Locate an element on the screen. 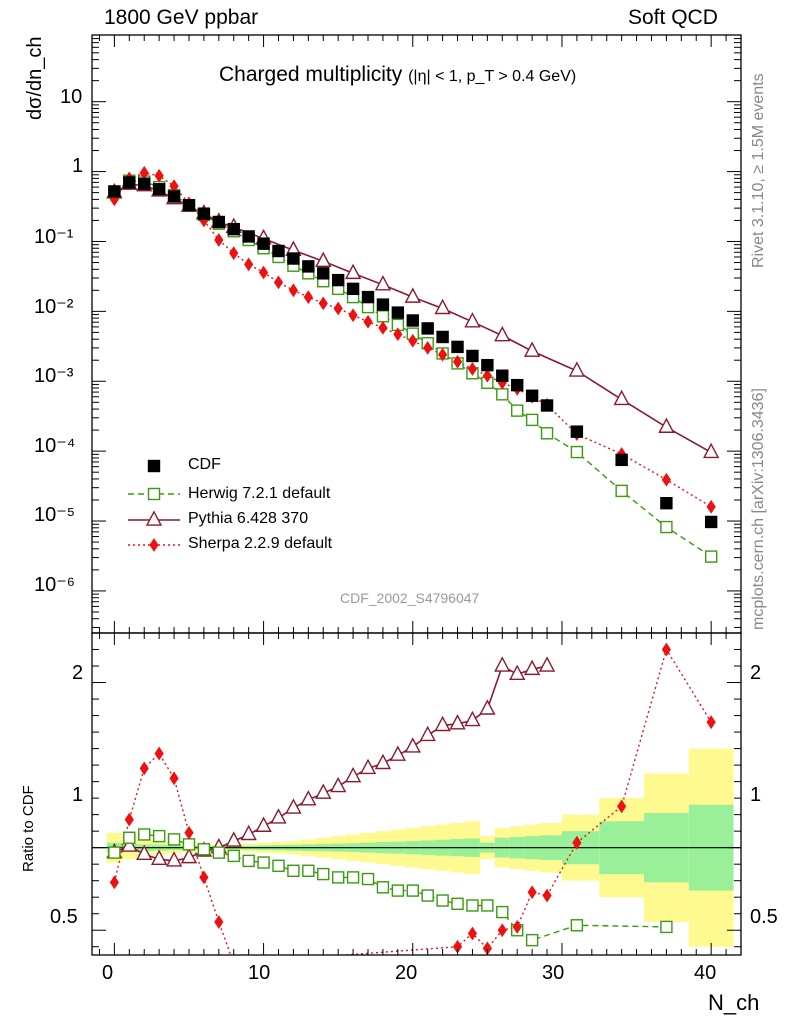  x-tick-label: 20 is located at coordinates (406, 973).